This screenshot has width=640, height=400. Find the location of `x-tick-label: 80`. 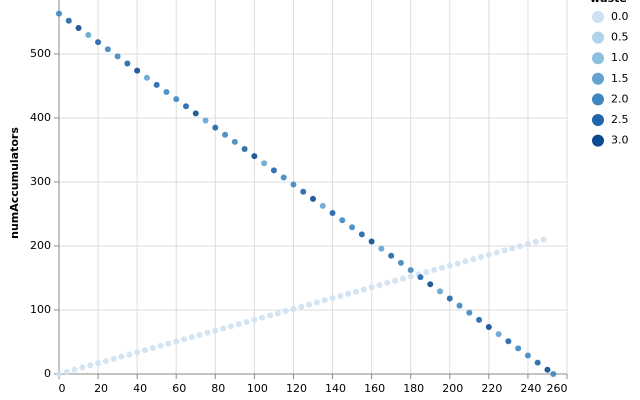

x-tick-label: 80 is located at coordinates (218, 388).